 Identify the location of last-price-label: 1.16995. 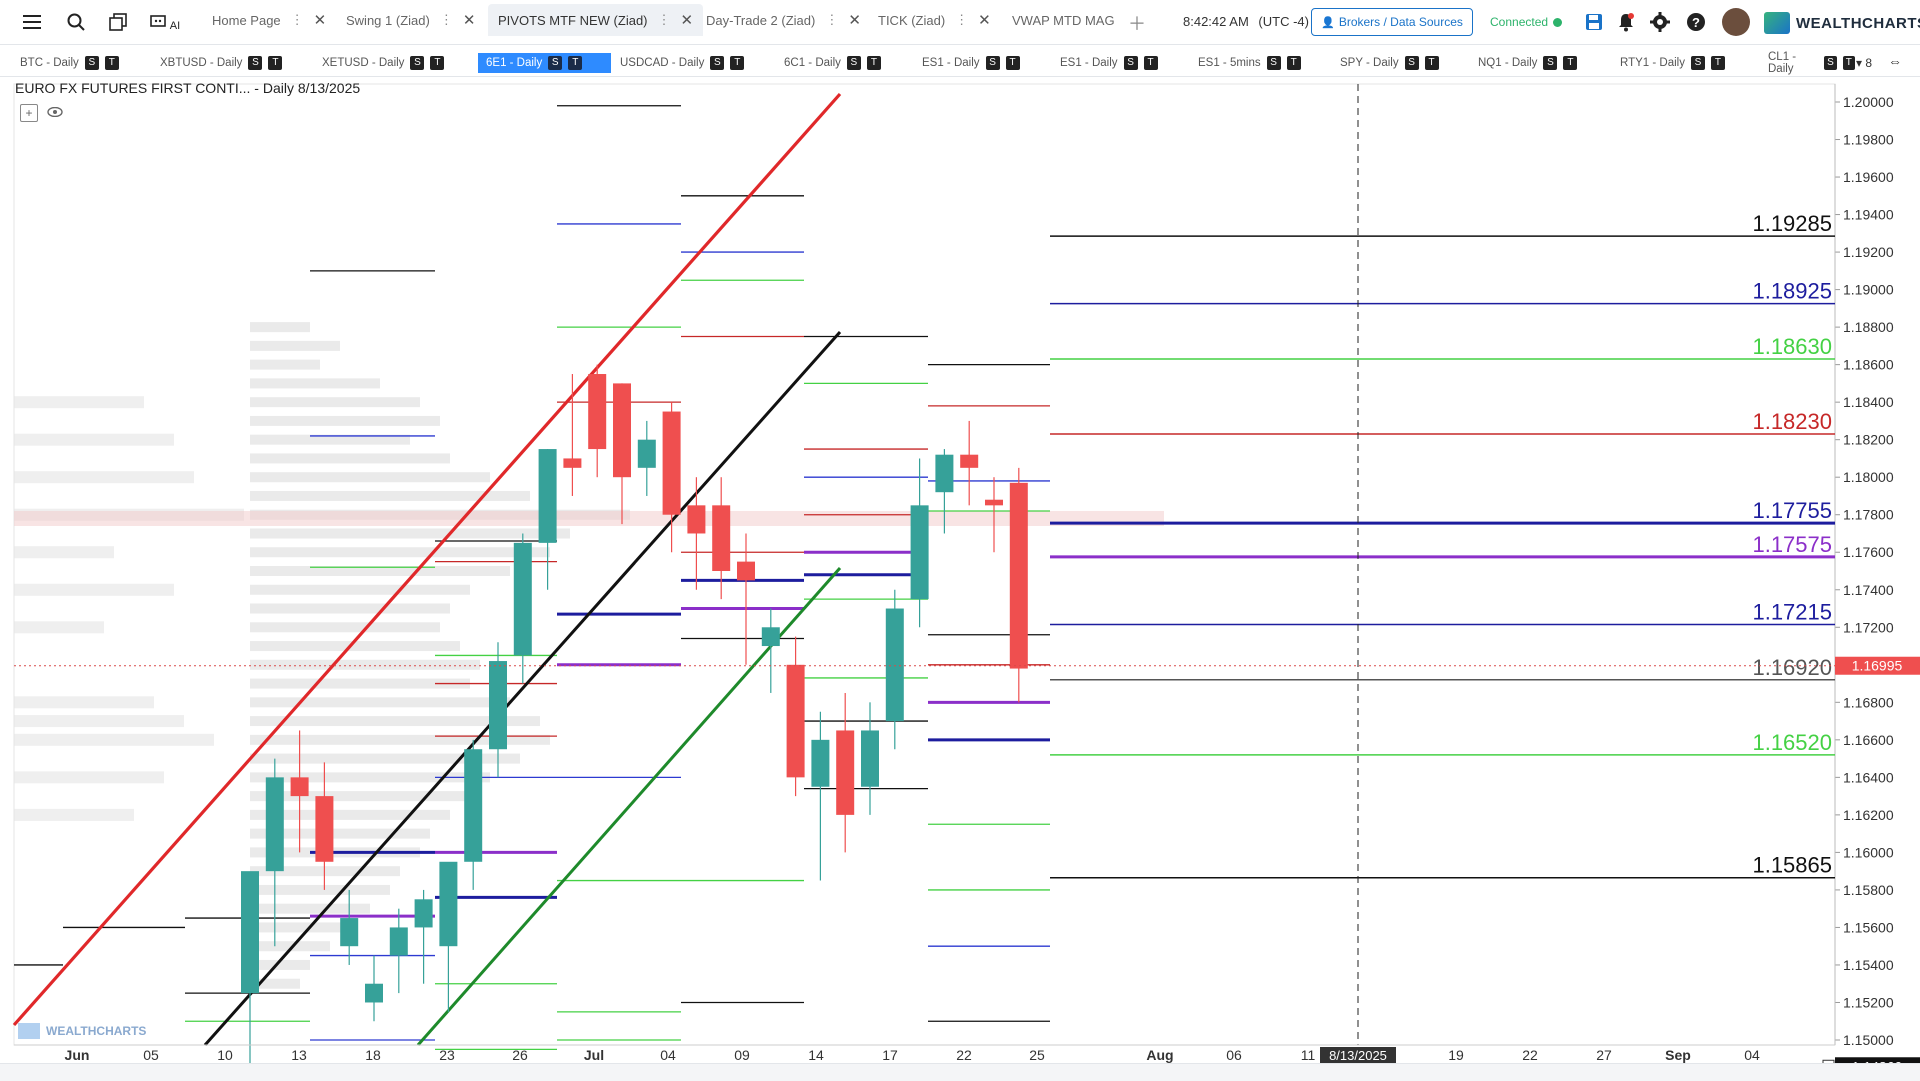
(1877, 666).